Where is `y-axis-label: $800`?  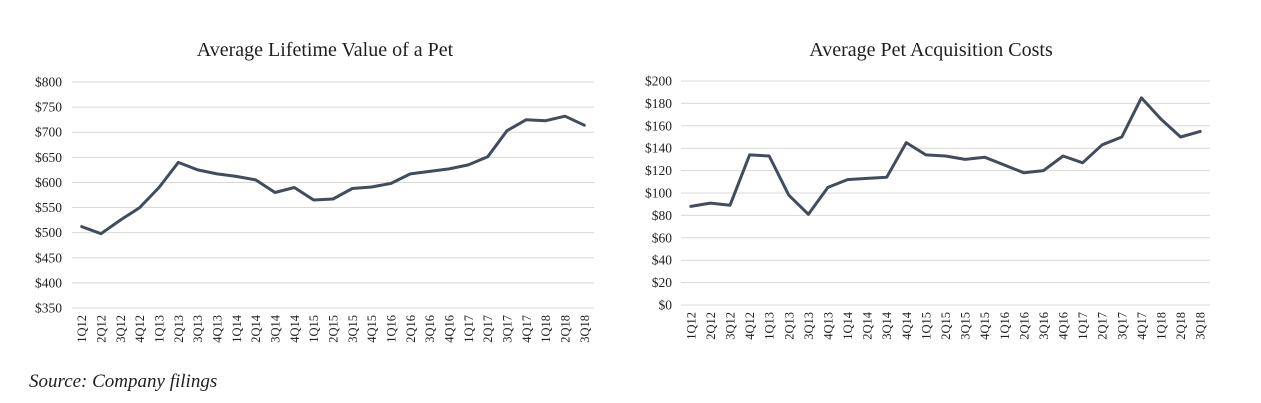
y-axis-label: $800 is located at coordinates (48, 82).